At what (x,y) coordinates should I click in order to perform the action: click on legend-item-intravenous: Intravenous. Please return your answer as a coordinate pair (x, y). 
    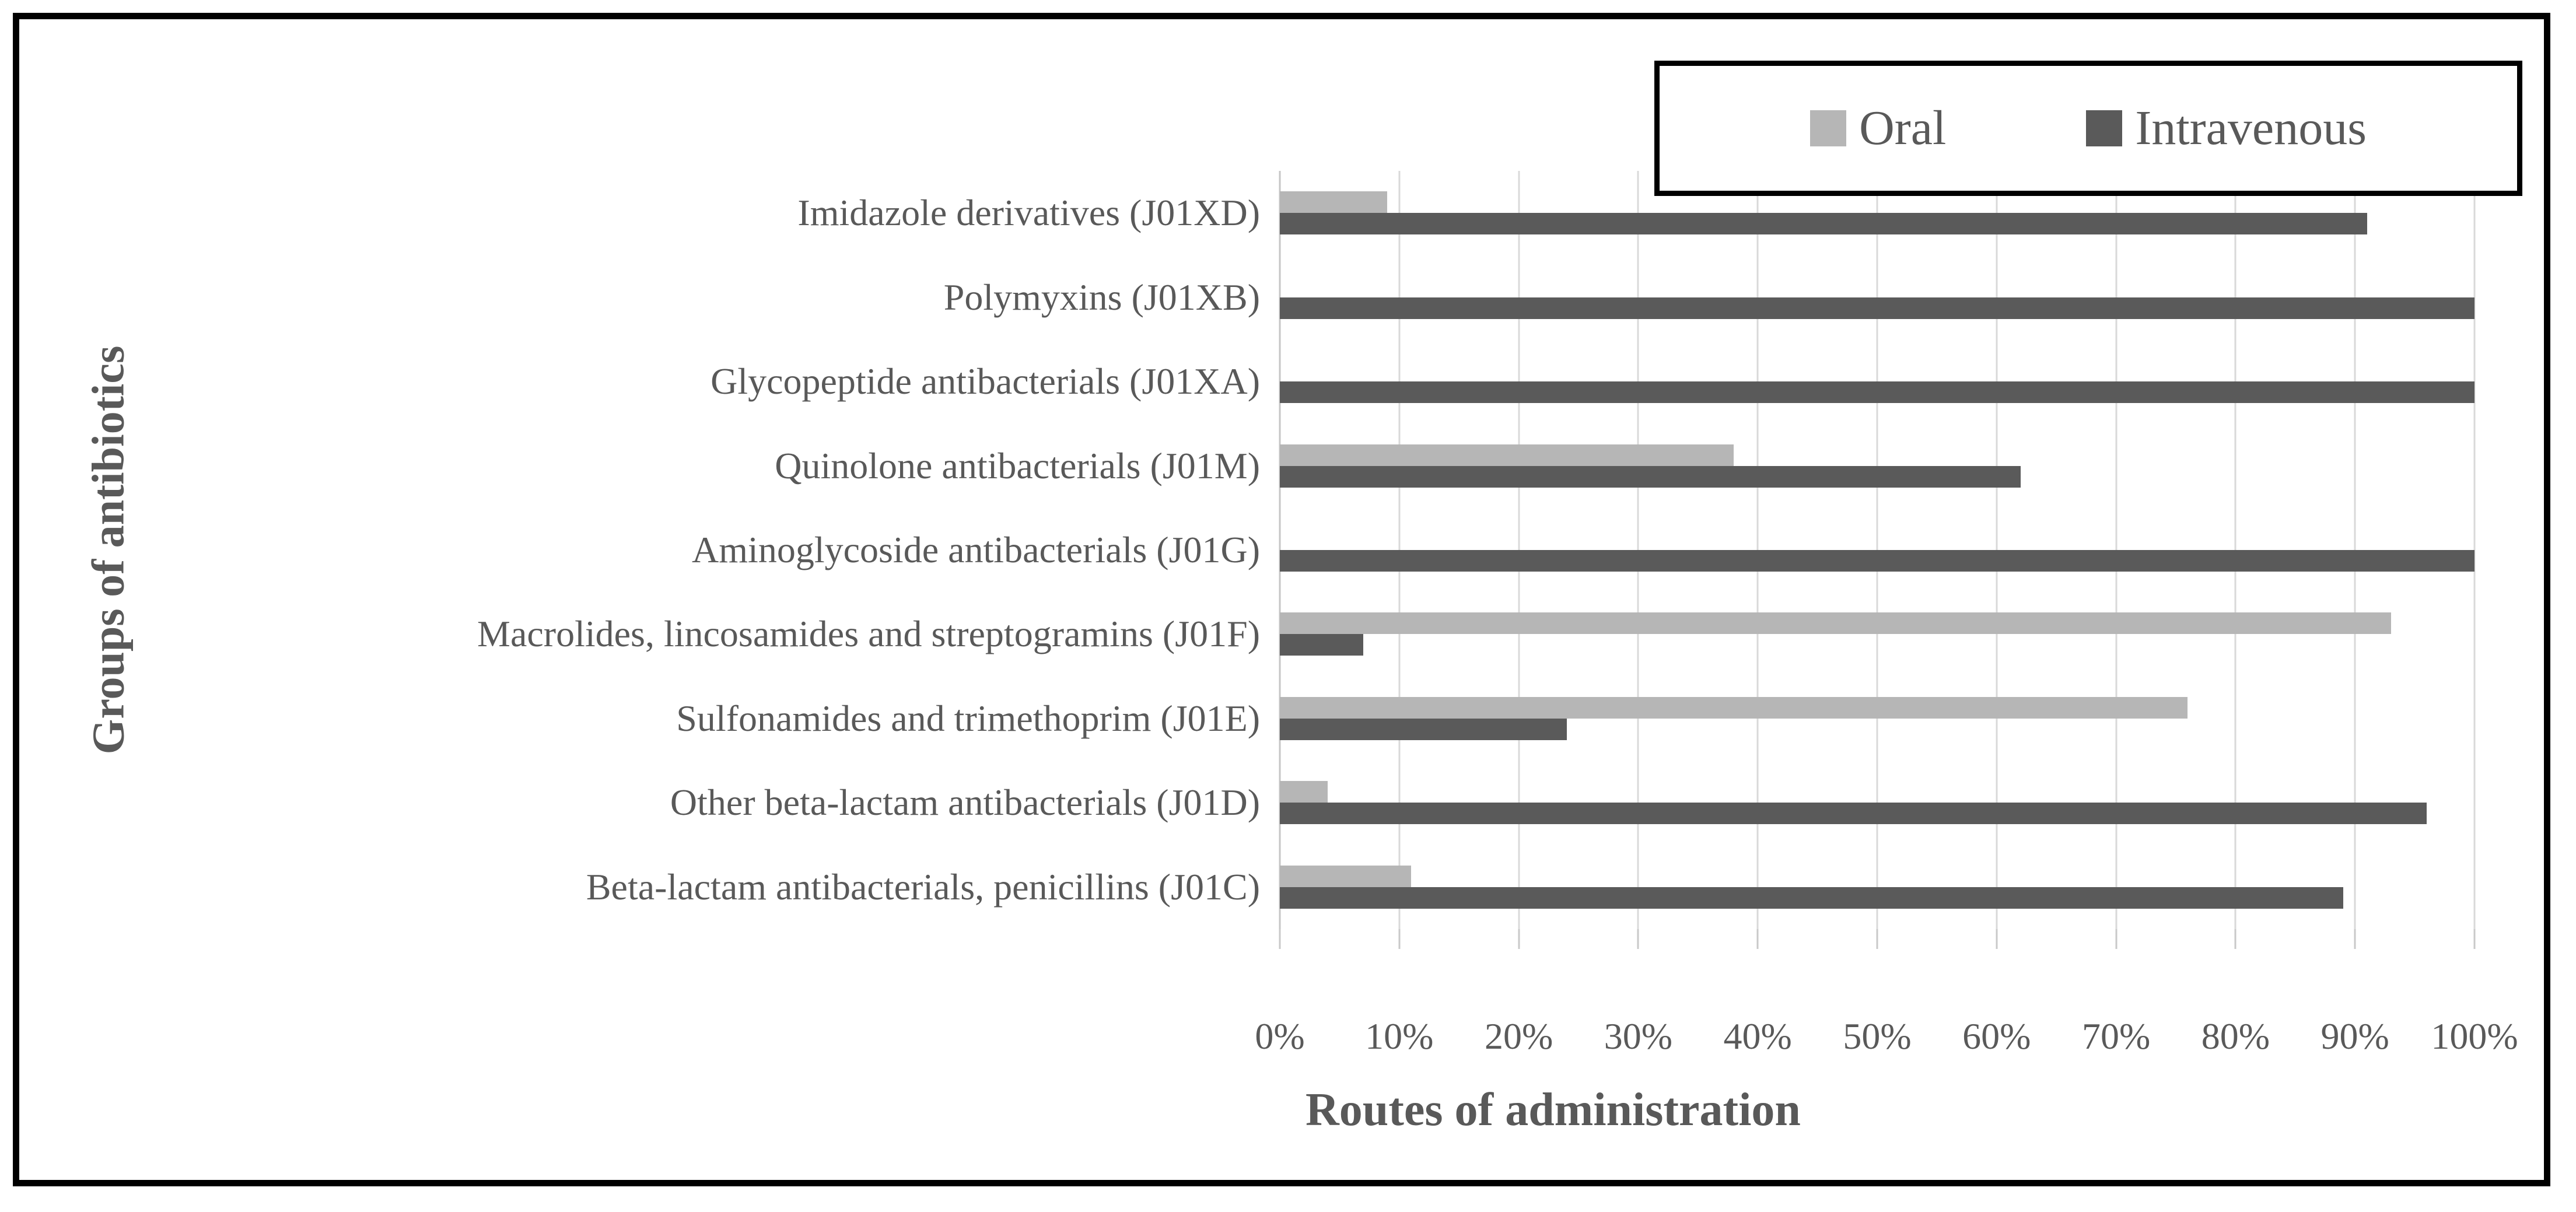
    Looking at the image, I should click on (2226, 128).